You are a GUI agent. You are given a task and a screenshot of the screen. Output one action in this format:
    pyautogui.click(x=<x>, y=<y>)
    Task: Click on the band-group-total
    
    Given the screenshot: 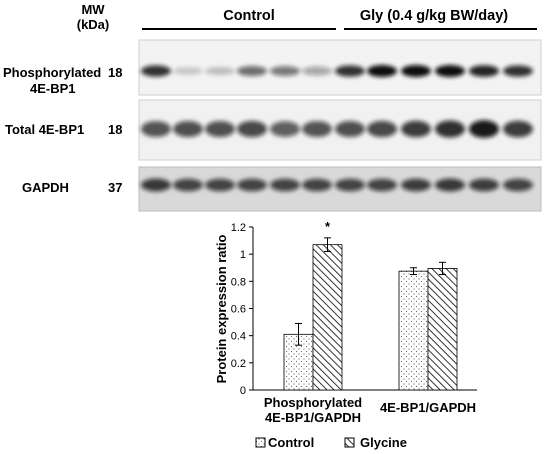 What is the action you would take?
    pyautogui.click(x=337, y=129)
    